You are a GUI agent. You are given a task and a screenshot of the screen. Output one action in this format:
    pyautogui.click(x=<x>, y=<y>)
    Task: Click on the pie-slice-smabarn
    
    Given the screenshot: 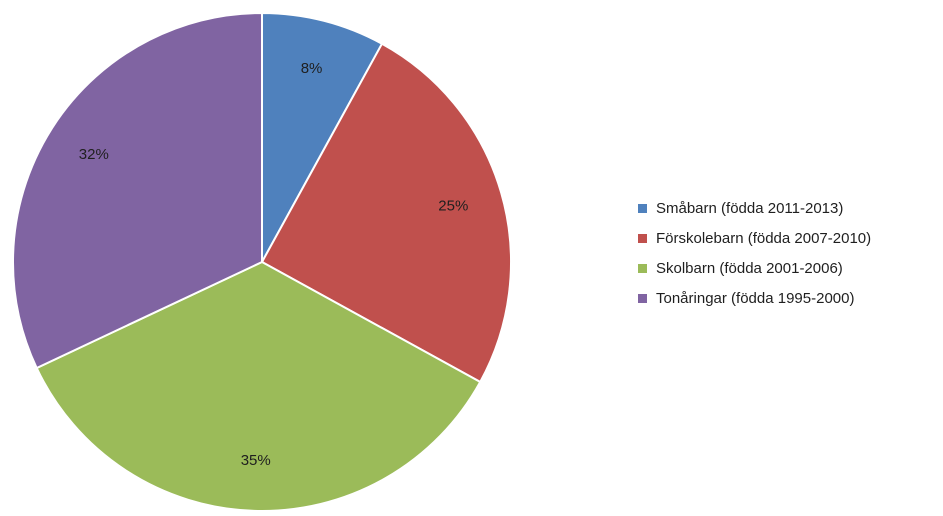 What is the action you would take?
    pyautogui.click(x=322, y=137)
    